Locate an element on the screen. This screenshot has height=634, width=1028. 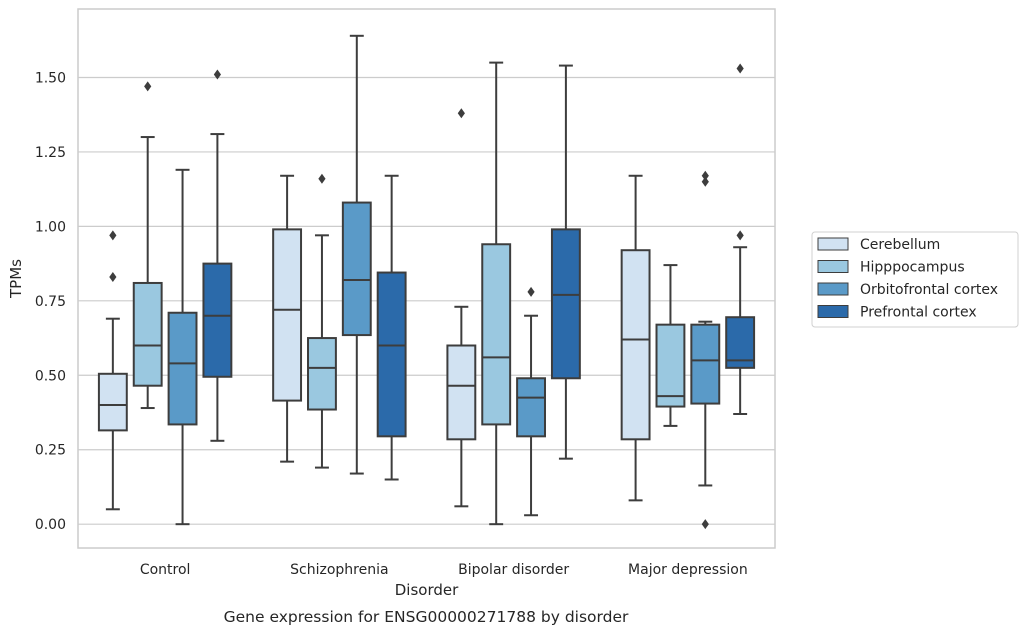
y-tick-label: 1.50 is located at coordinates (50, 78).